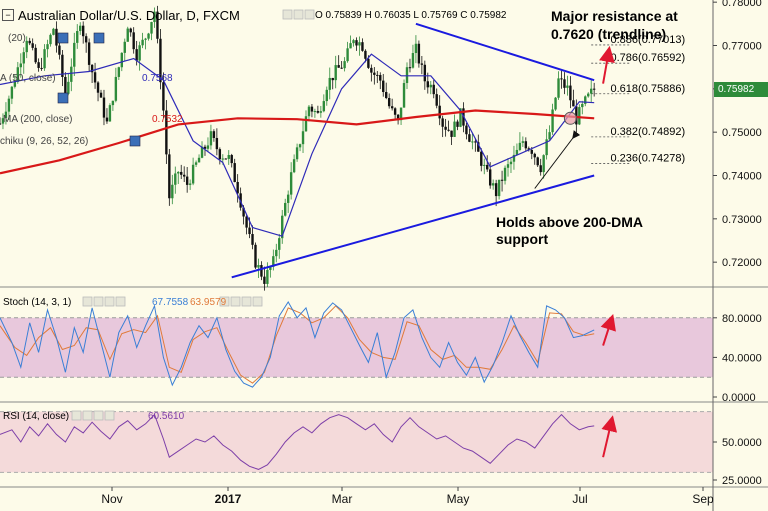 The image size is (768, 511). I want to click on legend-sma200: MA (200, close), so click(38, 119).